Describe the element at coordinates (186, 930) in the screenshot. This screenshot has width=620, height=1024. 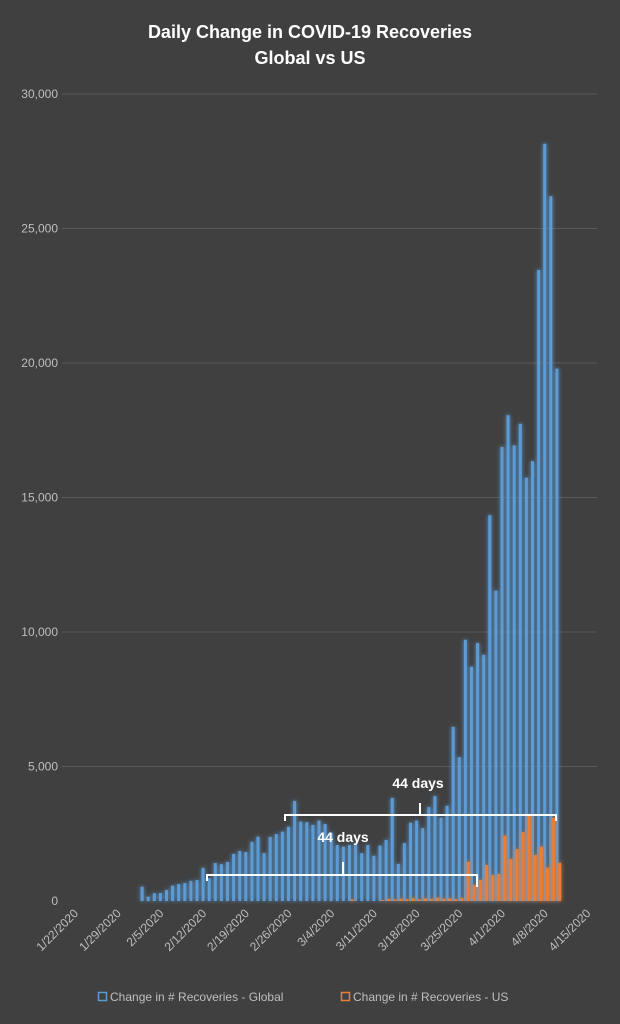
I see `x-tick-label: 2/12/2020` at that location.